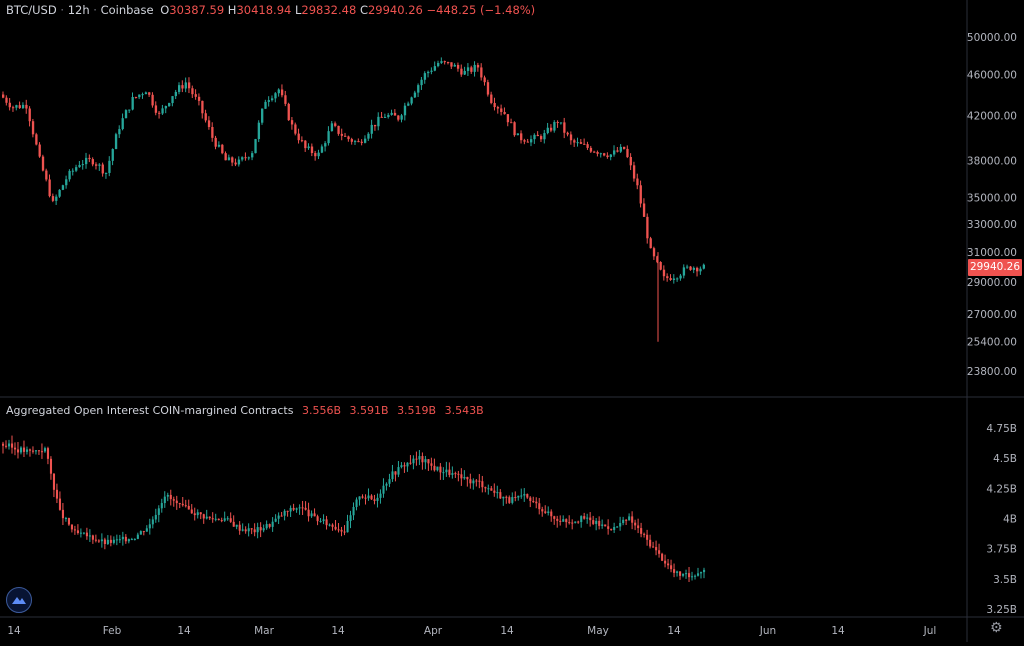 This screenshot has width=1024, height=646. Describe the element at coordinates (31, 10) in the screenshot. I see `symbol-label: BTC/USD` at that location.